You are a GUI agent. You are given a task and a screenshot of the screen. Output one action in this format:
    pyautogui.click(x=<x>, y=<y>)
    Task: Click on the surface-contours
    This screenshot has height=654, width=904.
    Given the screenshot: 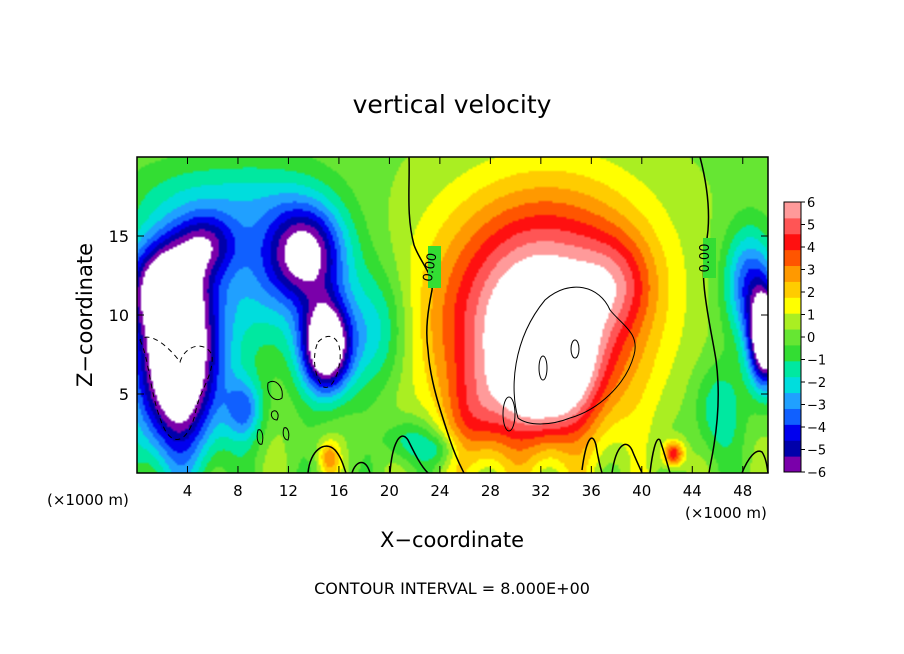 What is the action you would take?
    pyautogui.click(x=538, y=454)
    